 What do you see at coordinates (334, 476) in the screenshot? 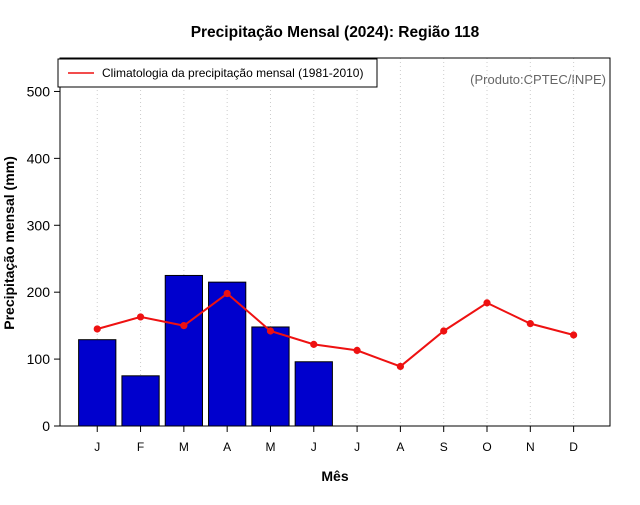
I see `x-axis-label: Mês` at bounding box center [334, 476].